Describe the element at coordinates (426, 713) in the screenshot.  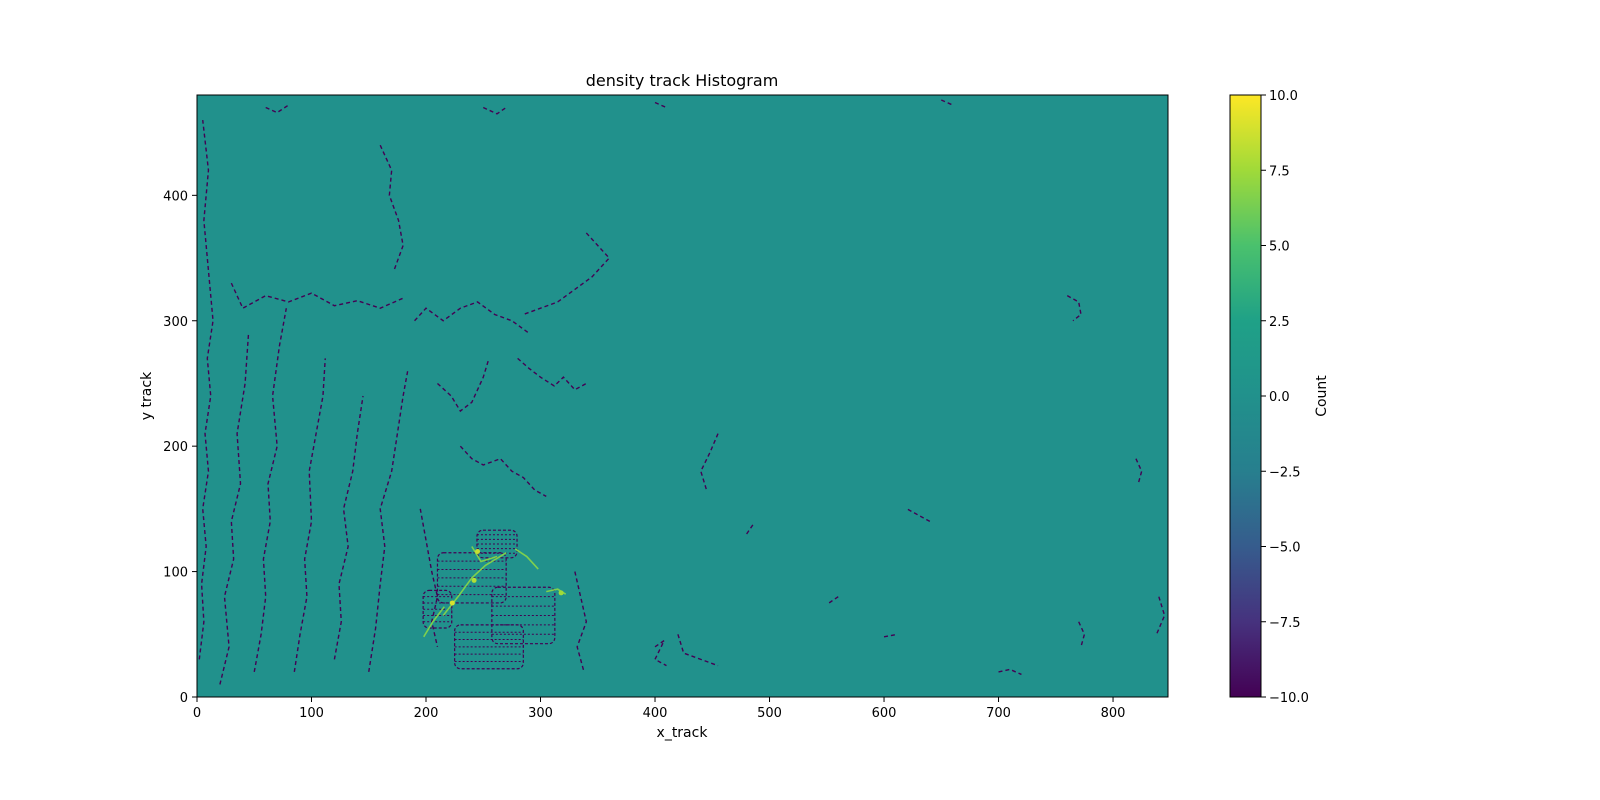
I see `x-tick-label: 200` at that location.